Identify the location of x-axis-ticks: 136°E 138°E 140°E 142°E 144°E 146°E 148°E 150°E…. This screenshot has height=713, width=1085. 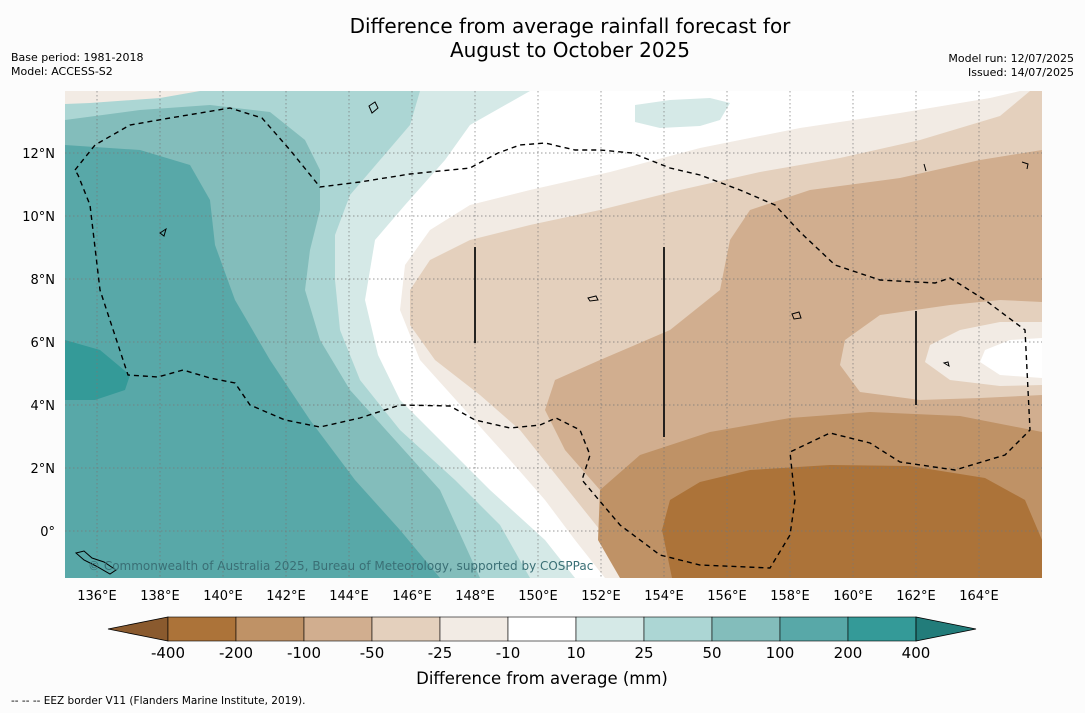
(538, 596).